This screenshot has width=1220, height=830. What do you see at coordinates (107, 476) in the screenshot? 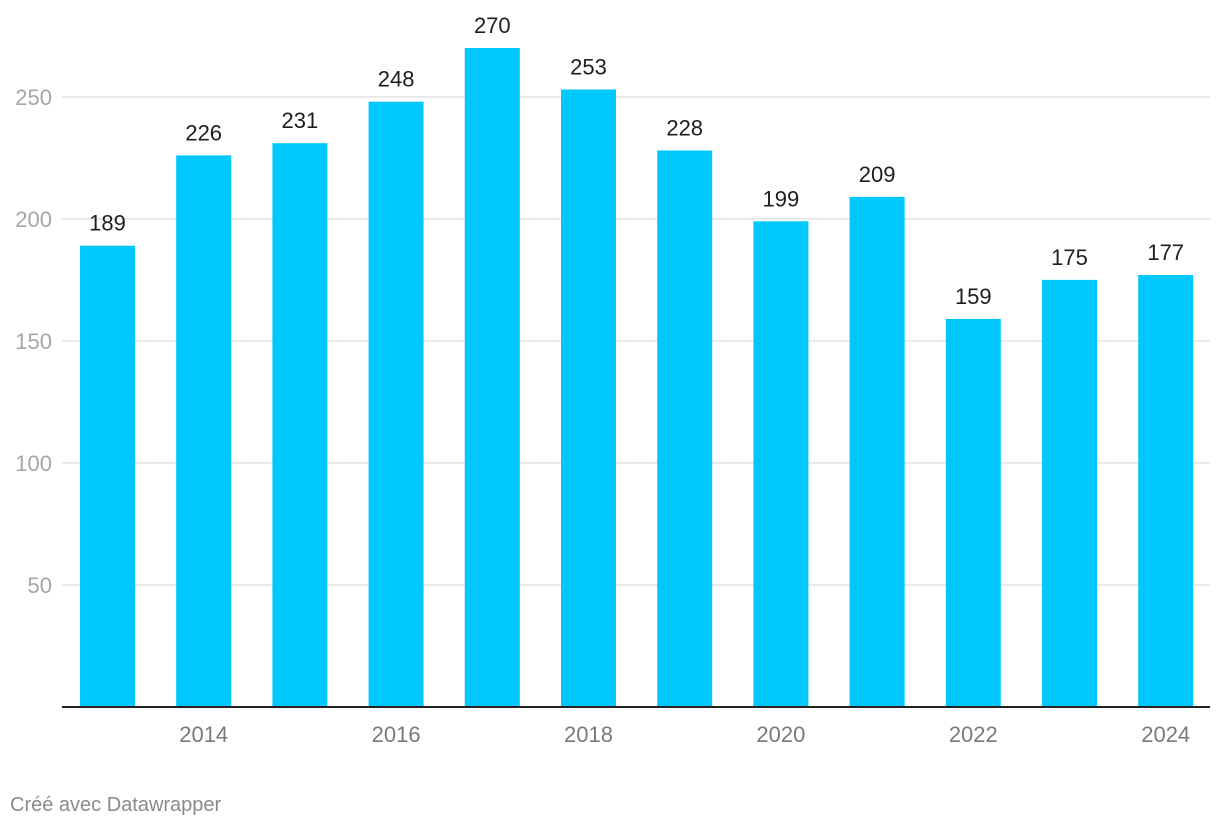
I see `bar-2013` at bounding box center [107, 476].